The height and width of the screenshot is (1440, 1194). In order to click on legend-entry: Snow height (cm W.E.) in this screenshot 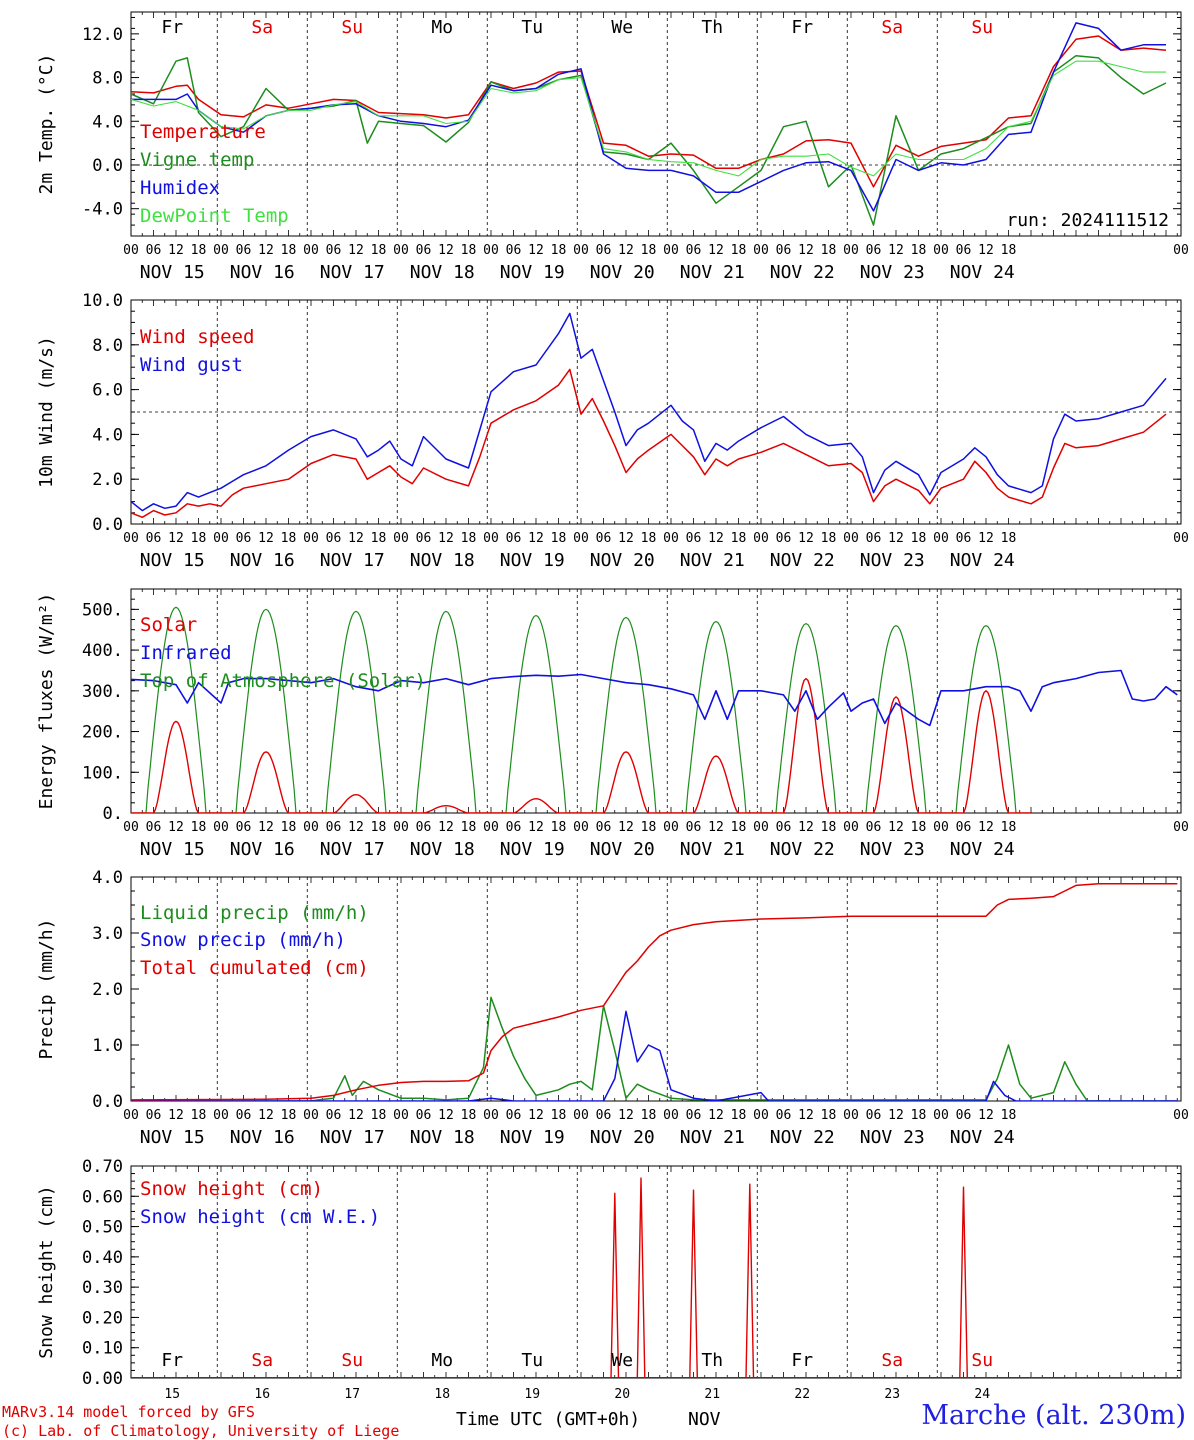, I will do `click(260, 1217)`.